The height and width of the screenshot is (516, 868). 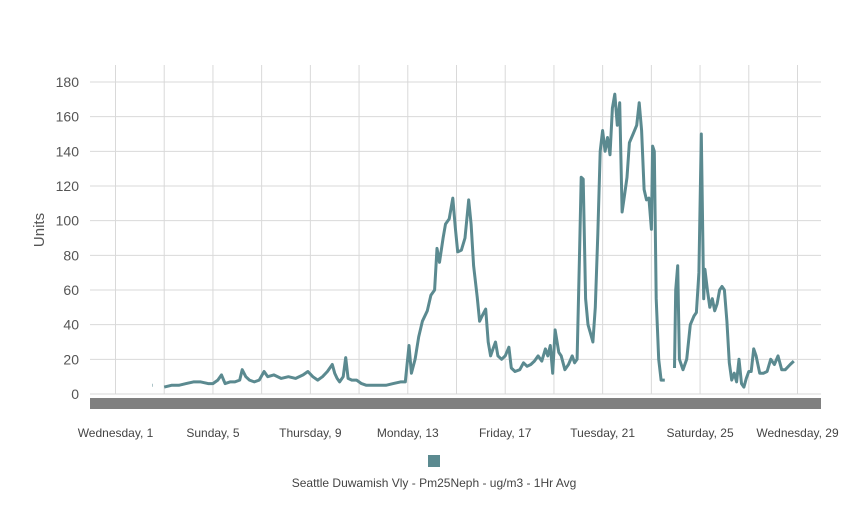 What do you see at coordinates (505, 433) in the screenshot?
I see `x-tick-label: Friday, 17` at bounding box center [505, 433].